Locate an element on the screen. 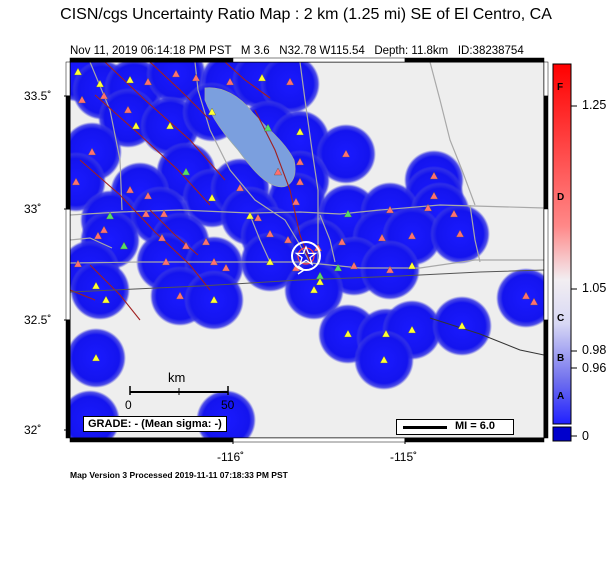 Image resolution: width=612 pixels, height=567 pixels. scale-start: 0 is located at coordinates (128, 405).